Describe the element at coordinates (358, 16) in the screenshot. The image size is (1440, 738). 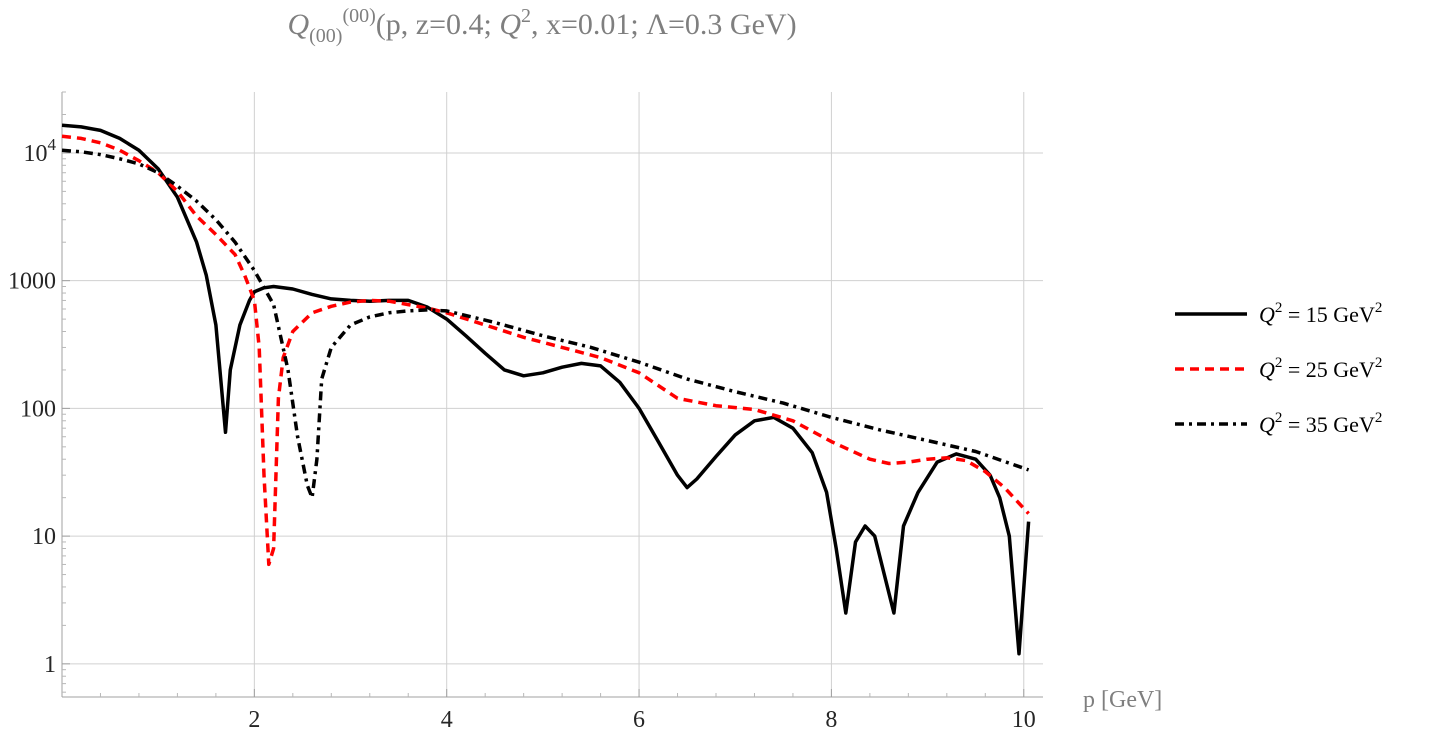
I see `title-q-superscript: (00)` at that location.